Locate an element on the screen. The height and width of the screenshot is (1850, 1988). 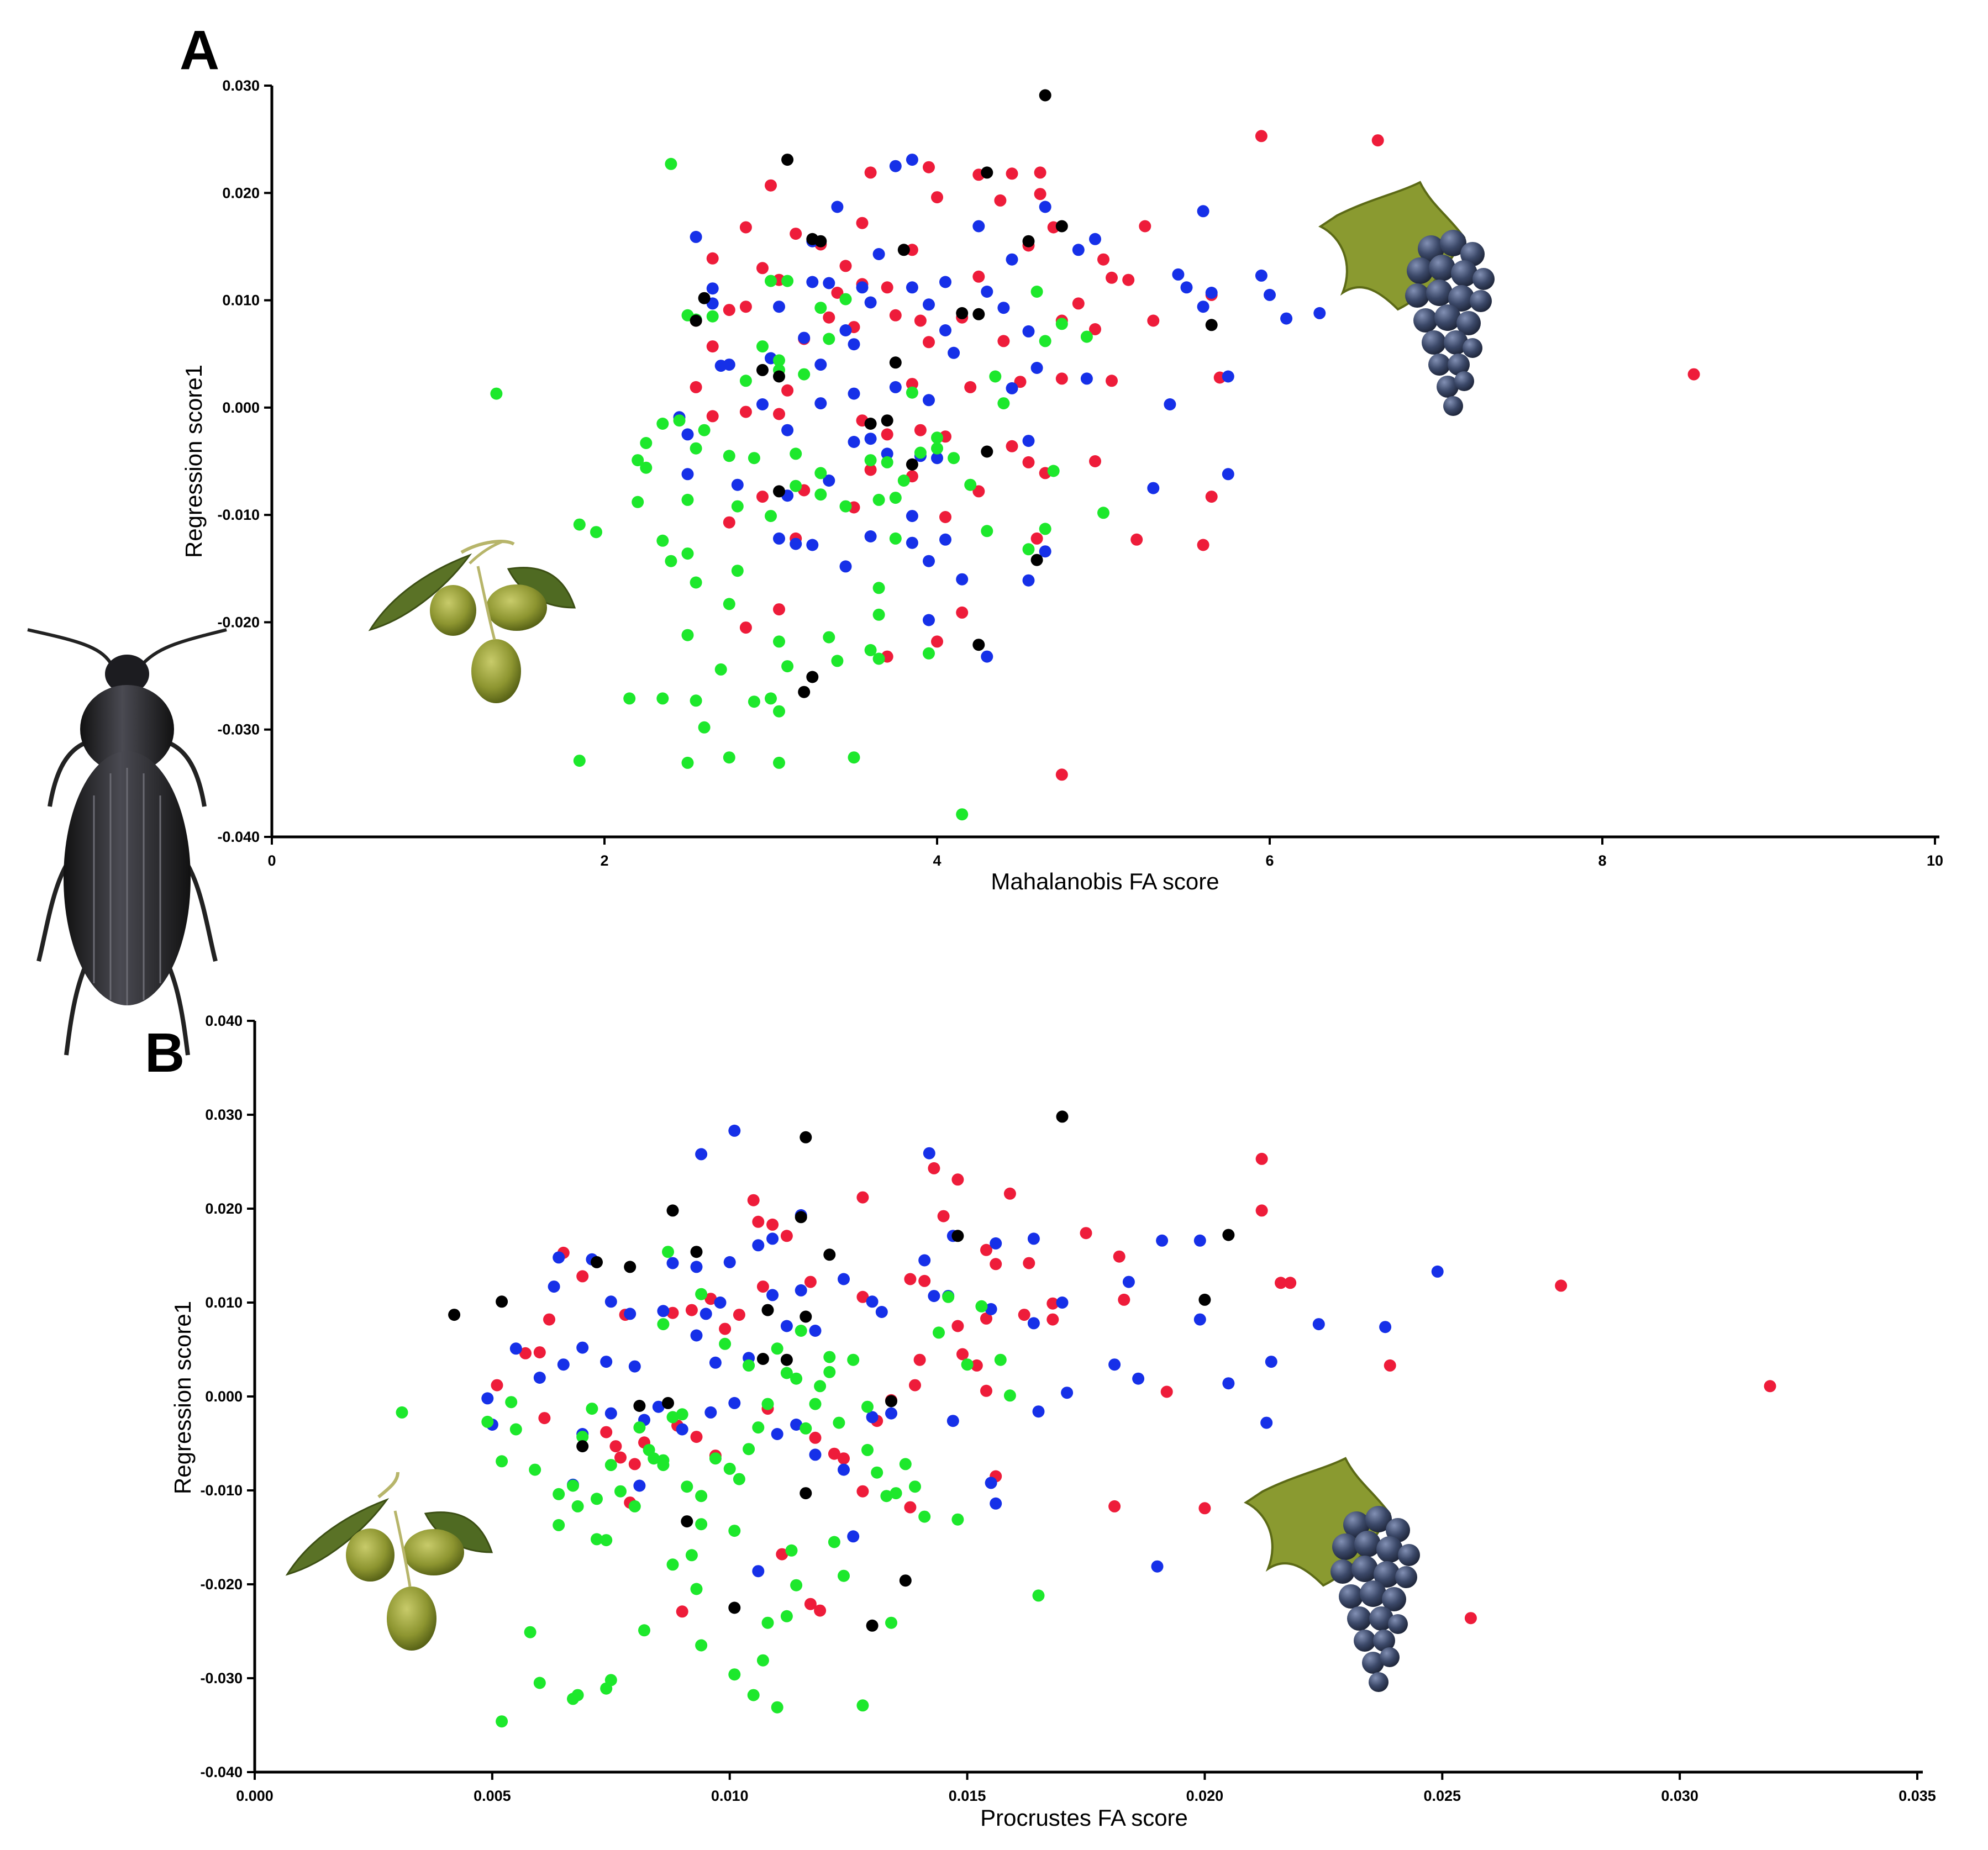
panel-b-letter: B is located at coordinates (165, 1053).